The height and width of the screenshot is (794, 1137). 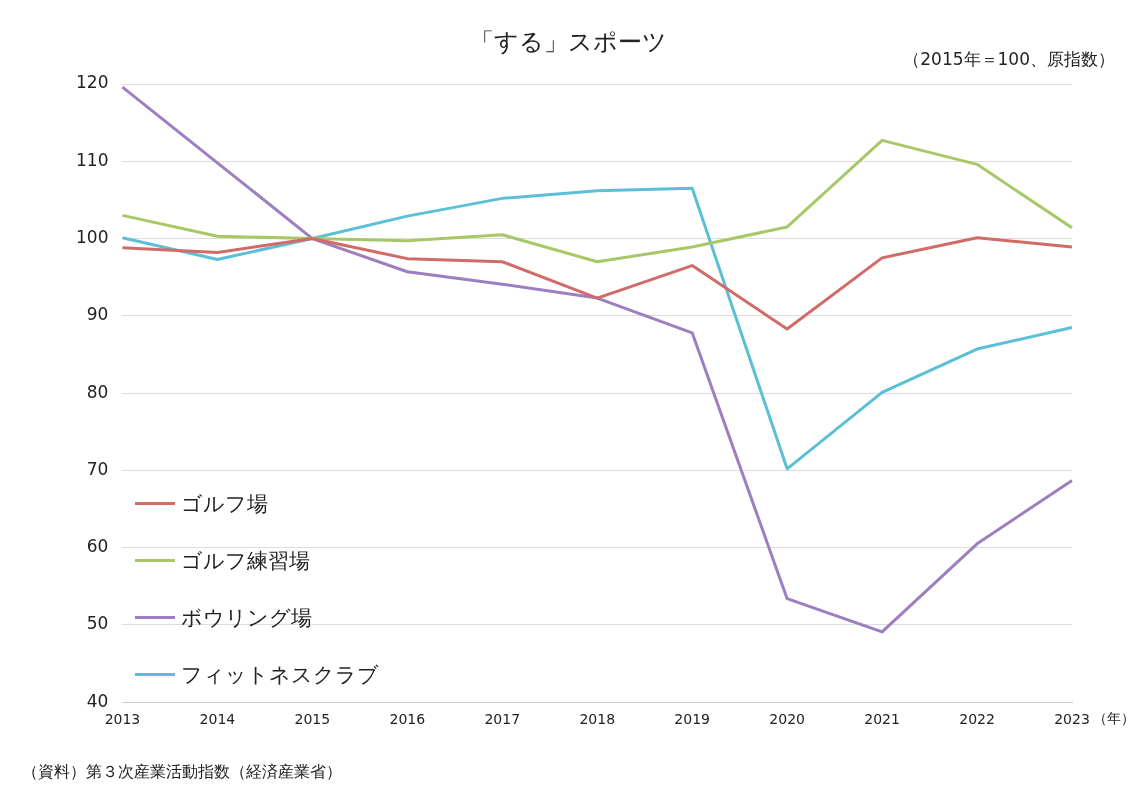 What do you see at coordinates (1072, 719) in the screenshot?
I see `x-tick-label: 2023` at bounding box center [1072, 719].